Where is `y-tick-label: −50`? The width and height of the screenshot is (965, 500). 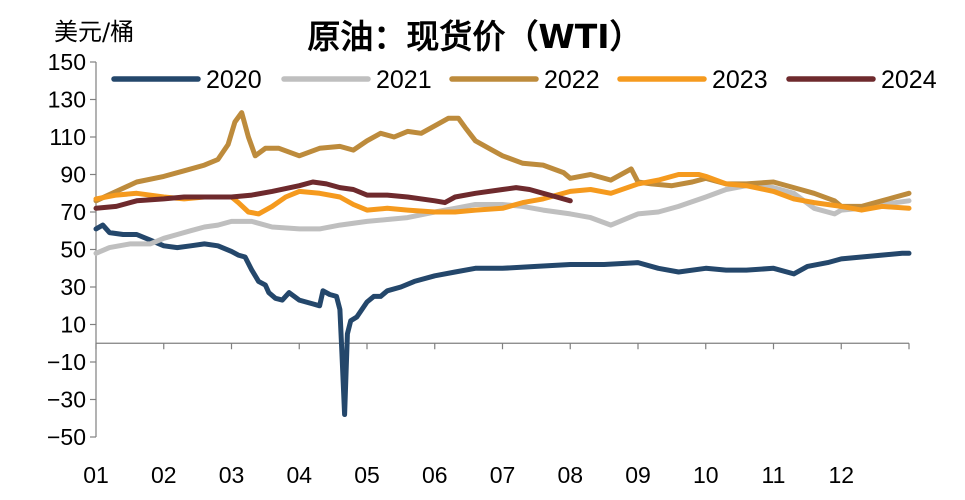 y-tick-label: −50 is located at coordinates (66, 437).